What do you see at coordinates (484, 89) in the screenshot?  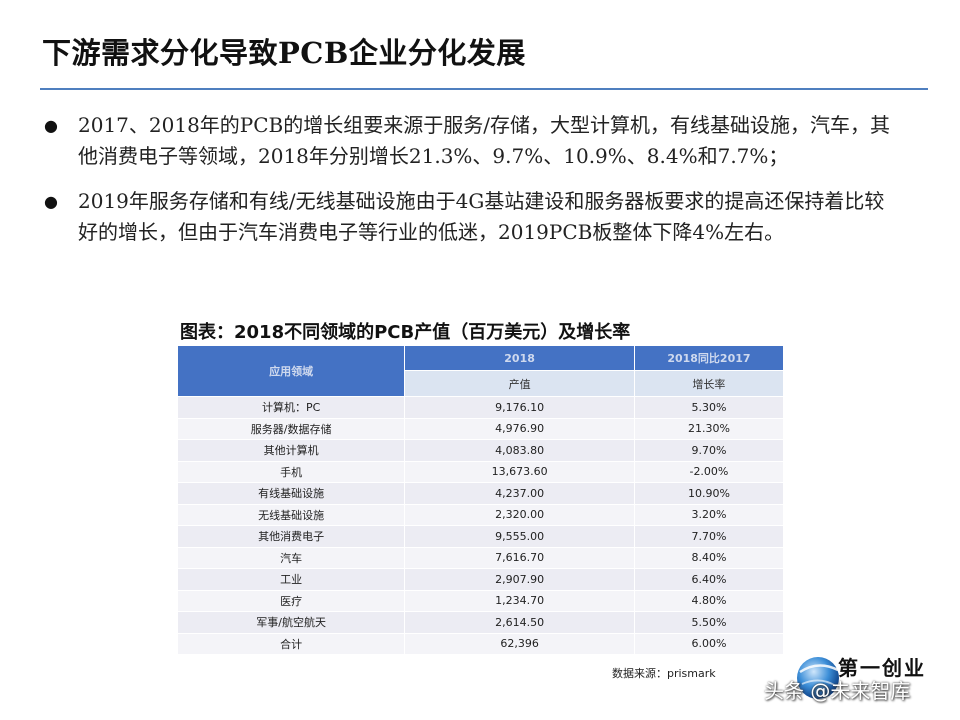 I see `title-divider` at bounding box center [484, 89].